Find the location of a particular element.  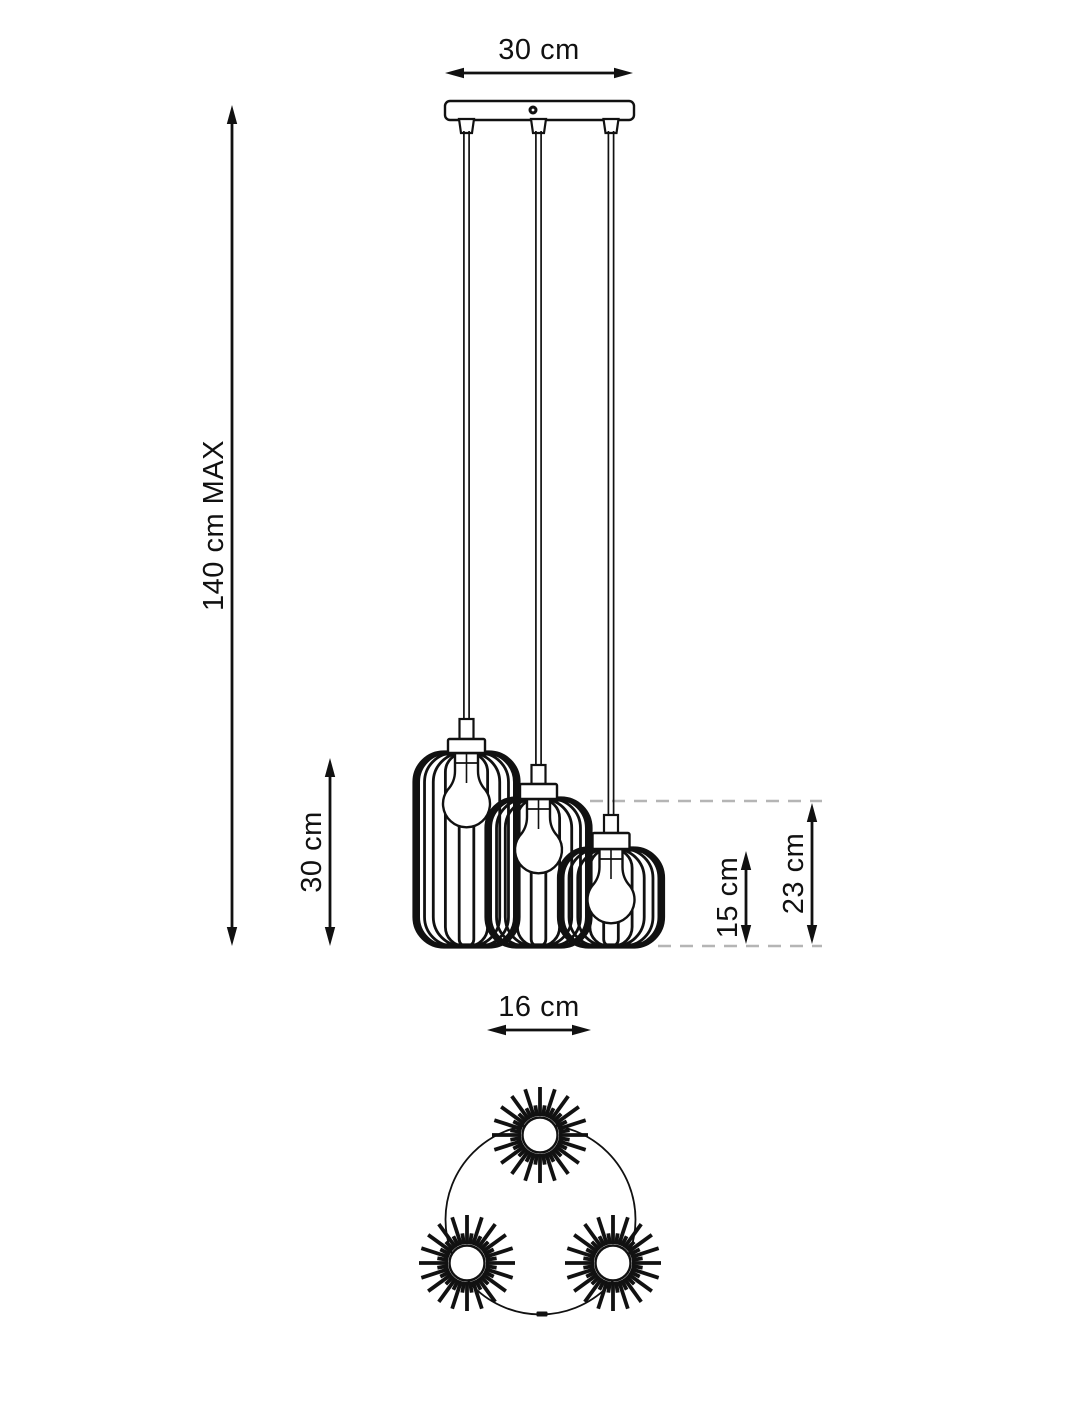

dimension-medium-shade-height: 23 cm is located at coordinates (798, 873).